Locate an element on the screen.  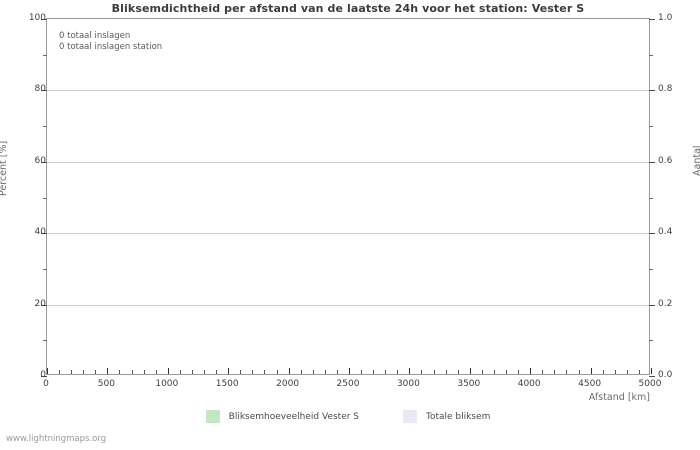
x-axis-tick-label: 2000 is located at coordinates (288, 384).